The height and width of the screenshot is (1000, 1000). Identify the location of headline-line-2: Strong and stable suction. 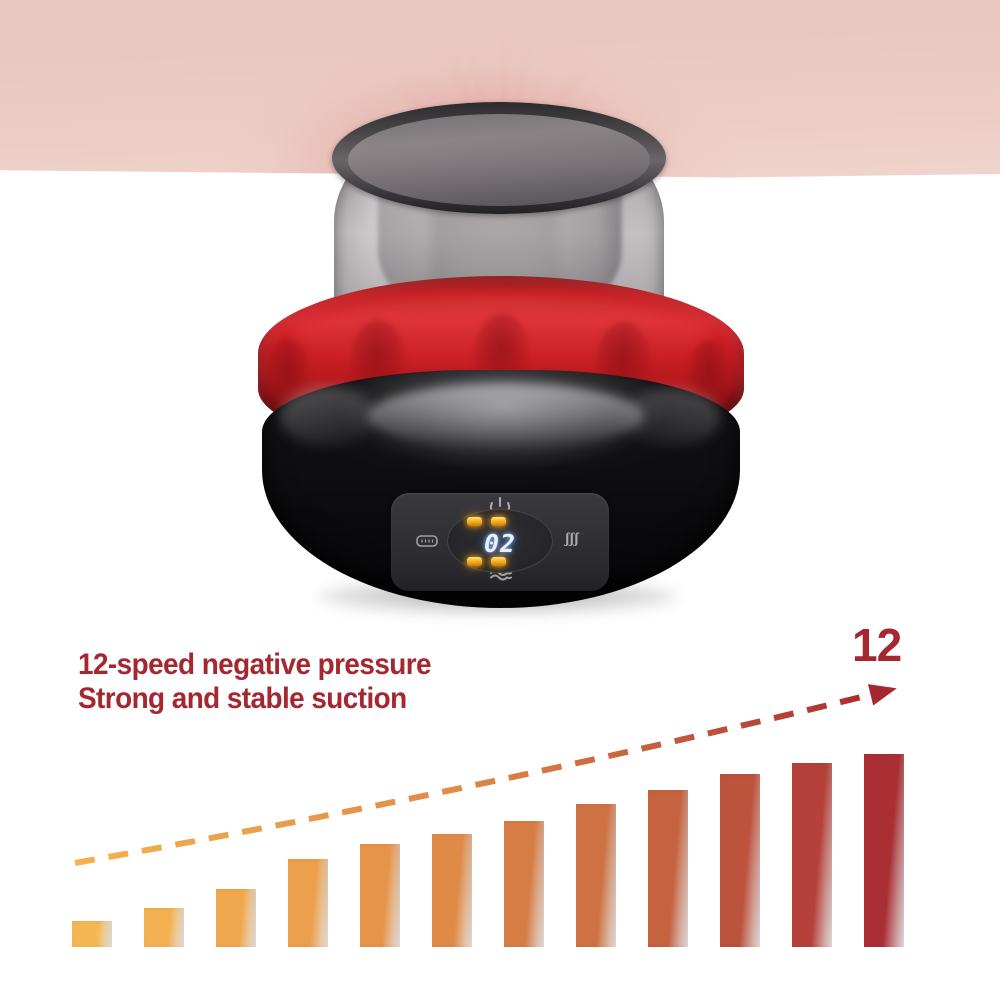
(242, 698).